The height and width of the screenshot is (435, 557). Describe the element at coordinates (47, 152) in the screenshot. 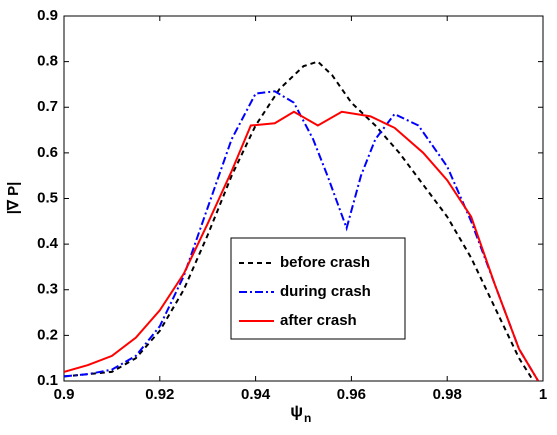

I see `y-tick-label: 0.6` at that location.